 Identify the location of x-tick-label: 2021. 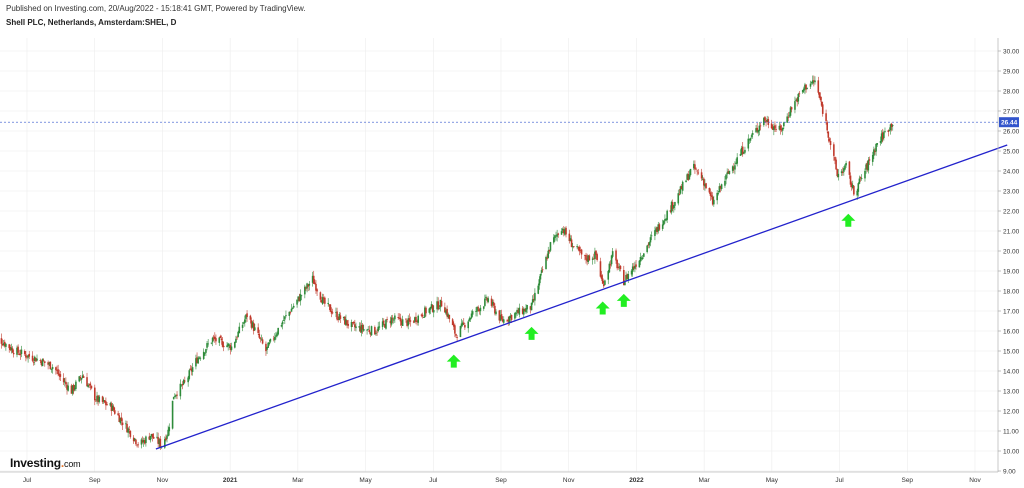
(230, 480).